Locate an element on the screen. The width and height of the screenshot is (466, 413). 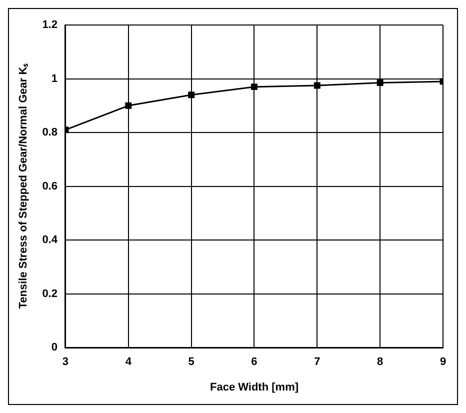
x-tick-label: 9 is located at coordinates (443, 362).